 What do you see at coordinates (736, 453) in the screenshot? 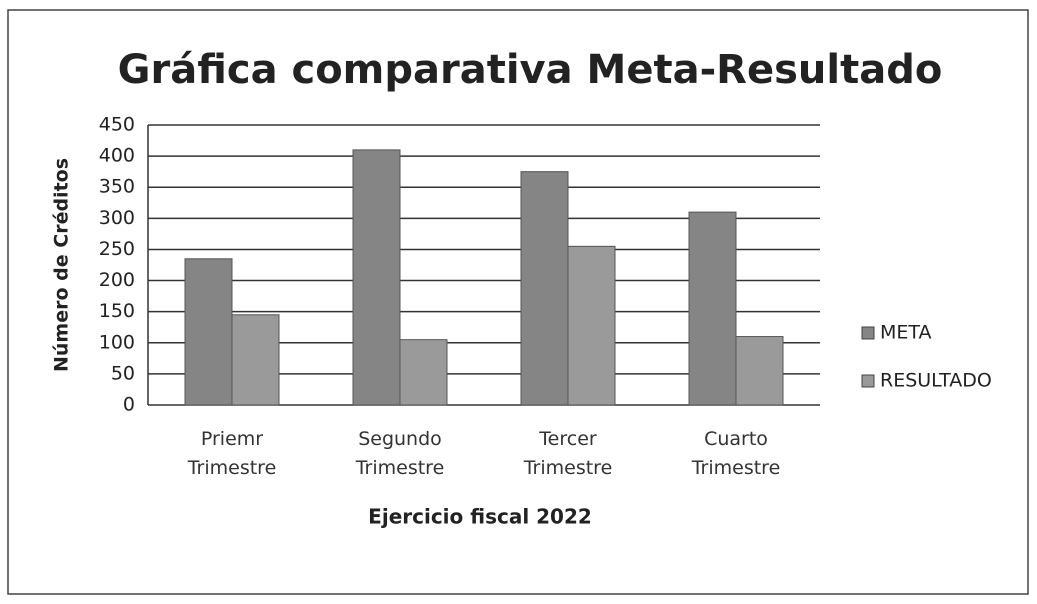
I see `x-tick-label: Cuarto Trimestre` at bounding box center [736, 453].